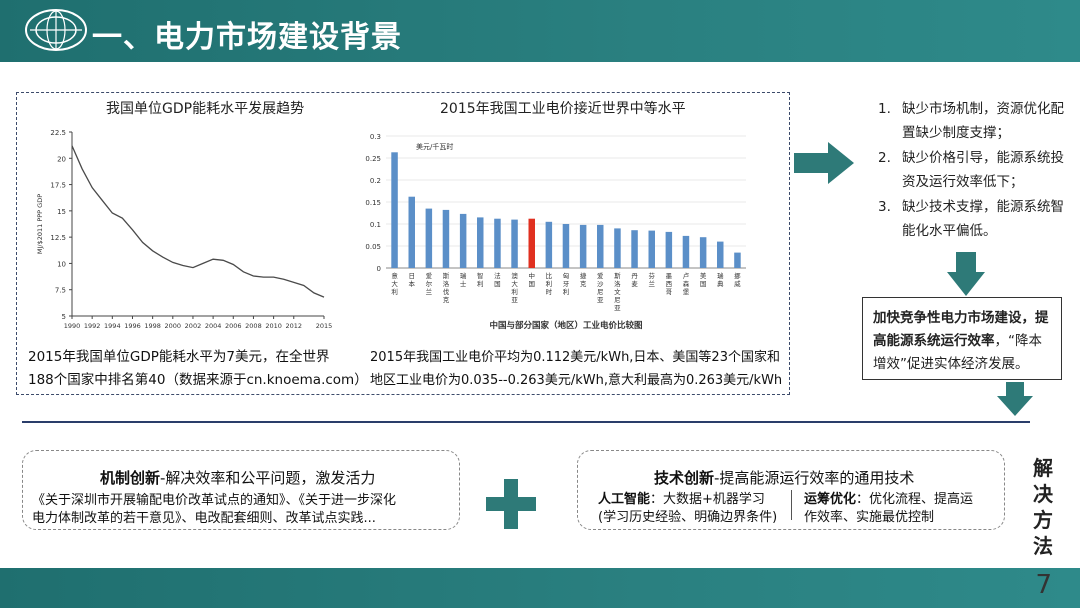  What do you see at coordinates (411, 280) in the screenshot?
I see `x-tick-label: 日本` at bounding box center [411, 280].